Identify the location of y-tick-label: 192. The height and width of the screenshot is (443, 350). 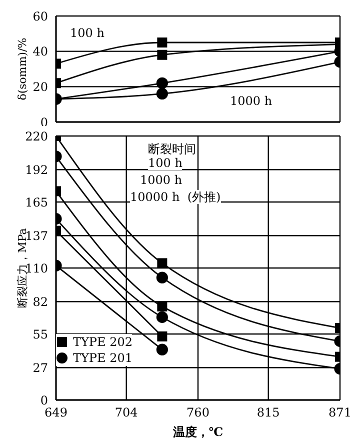
(36, 169).